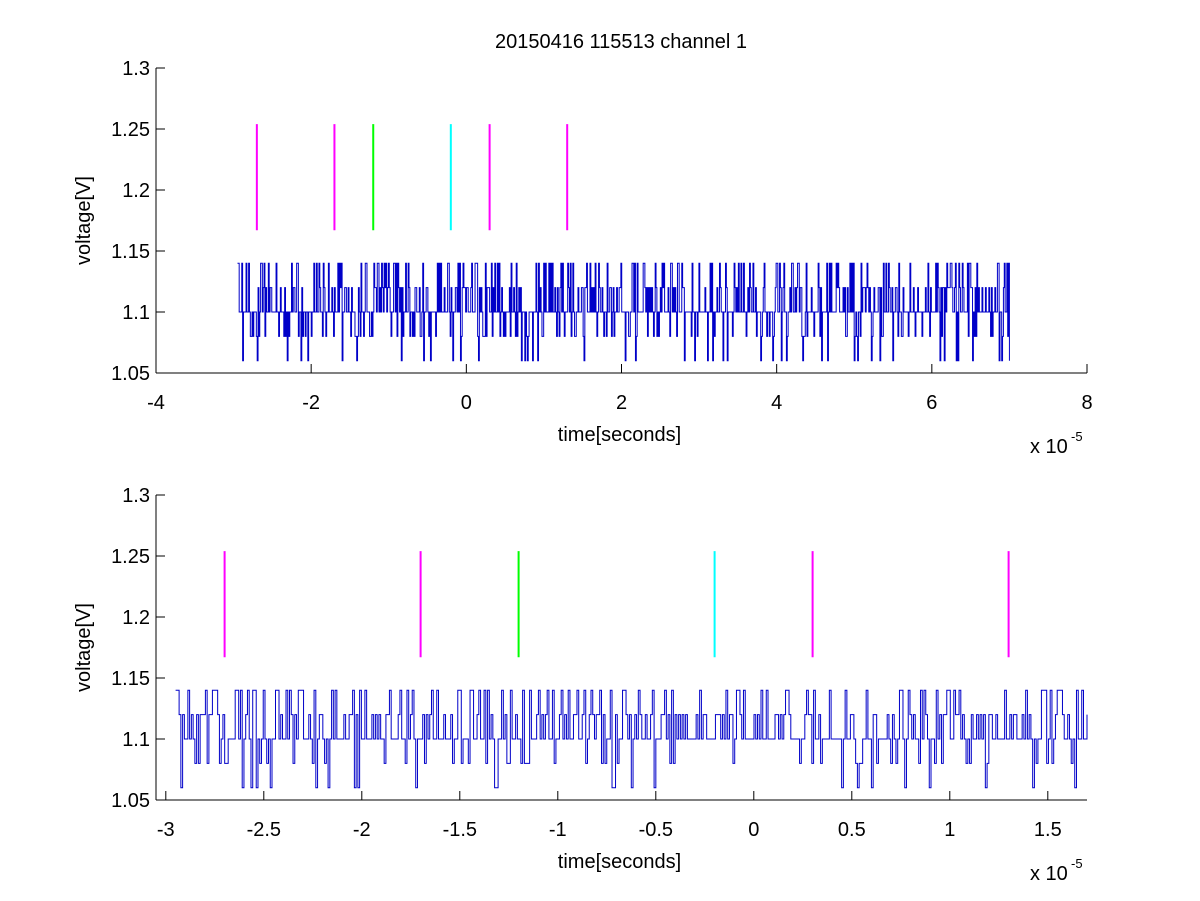  I want to click on x-tick-label: 6, so click(931, 403).